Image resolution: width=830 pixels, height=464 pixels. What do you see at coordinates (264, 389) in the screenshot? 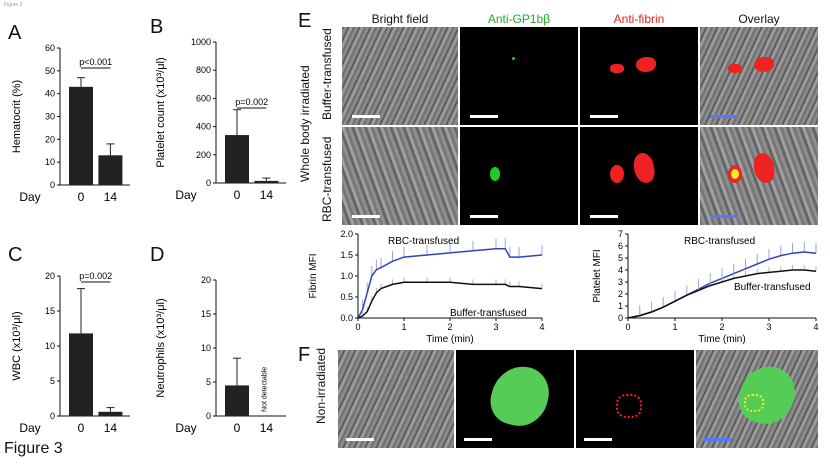
I see `not-detectable-note: Not detectable` at bounding box center [264, 389].